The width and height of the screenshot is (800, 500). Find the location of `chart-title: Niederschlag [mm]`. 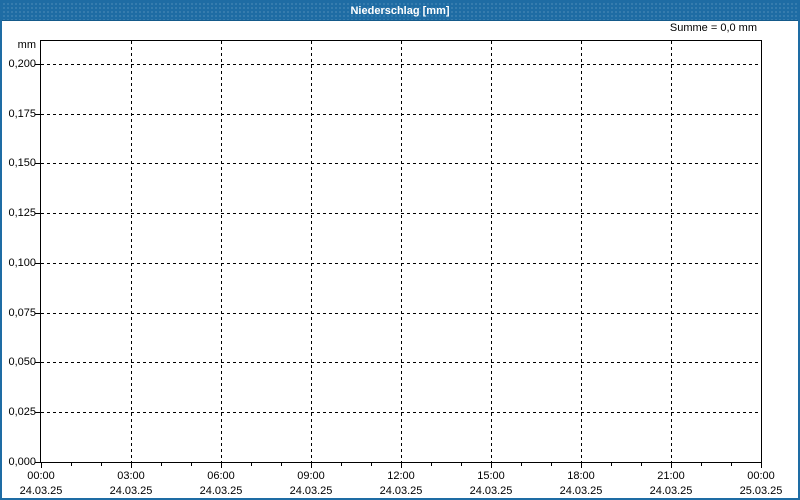

chart-title: Niederschlag [mm] is located at coordinates (400, 11).